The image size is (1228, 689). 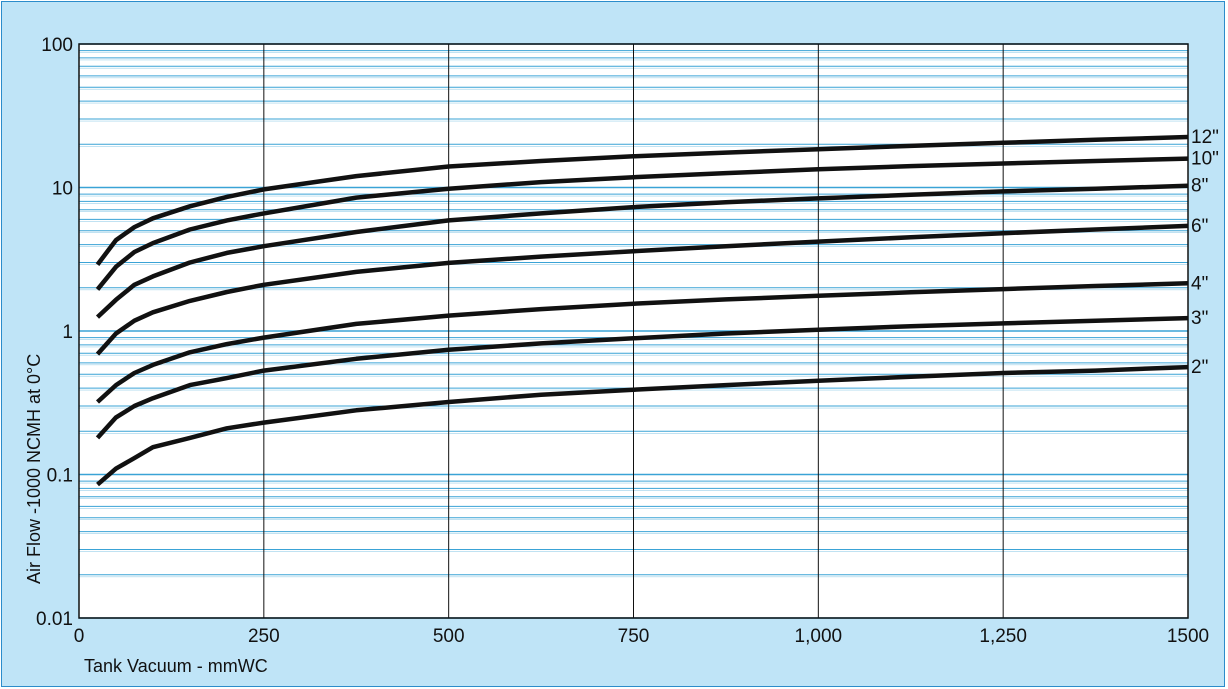 What do you see at coordinates (57, 45) in the screenshot?
I see `y-tick-label: 100` at bounding box center [57, 45].